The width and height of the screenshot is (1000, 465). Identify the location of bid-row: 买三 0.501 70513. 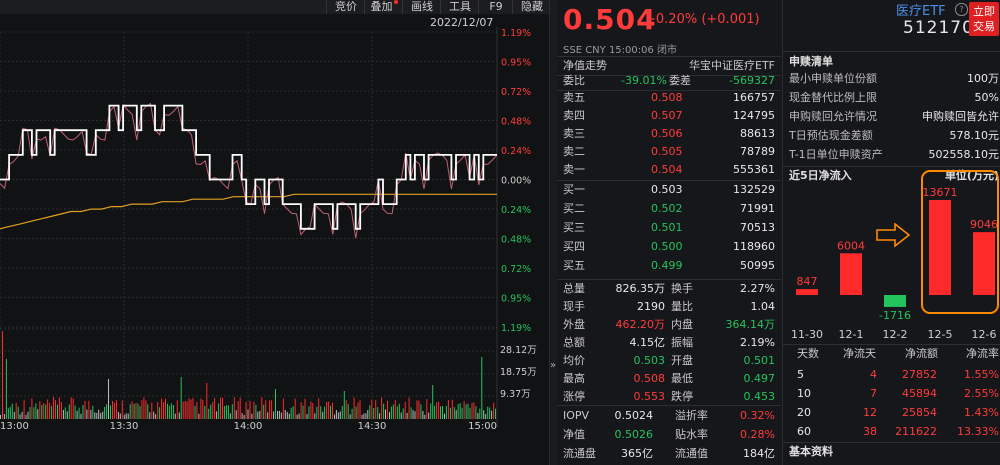
(669, 228).